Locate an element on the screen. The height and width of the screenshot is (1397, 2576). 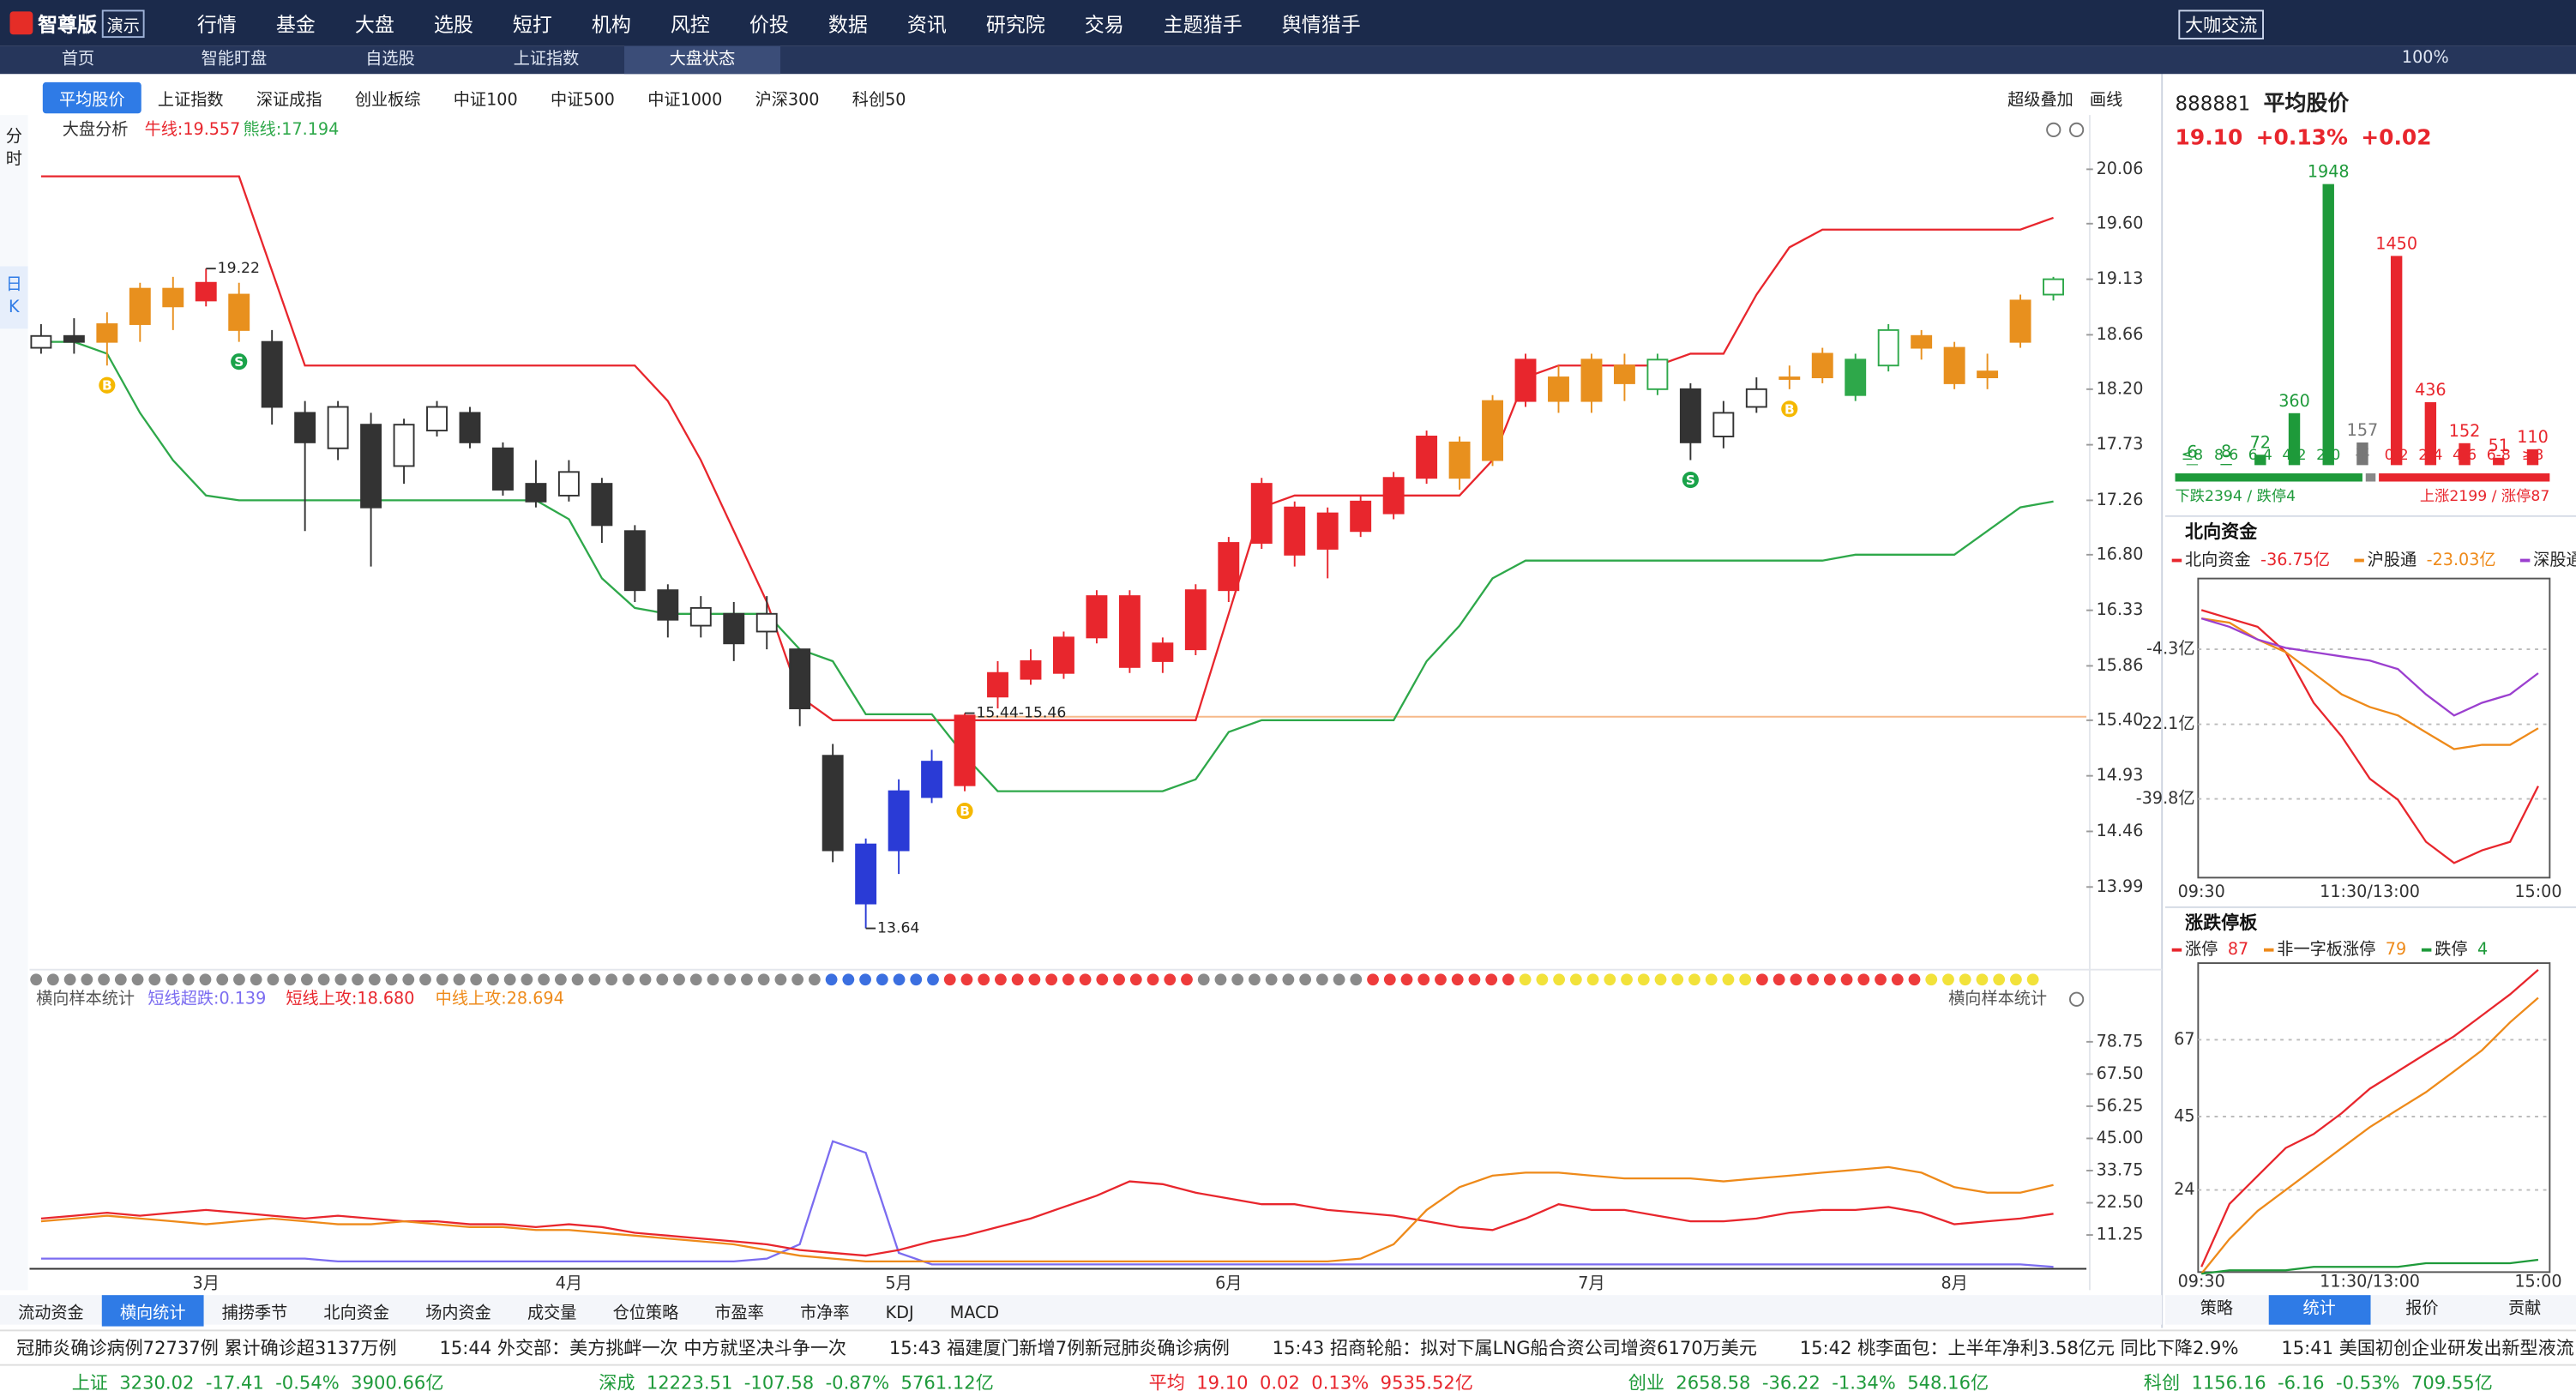
x-tick-label: 平 is located at coordinates (2362, 456).